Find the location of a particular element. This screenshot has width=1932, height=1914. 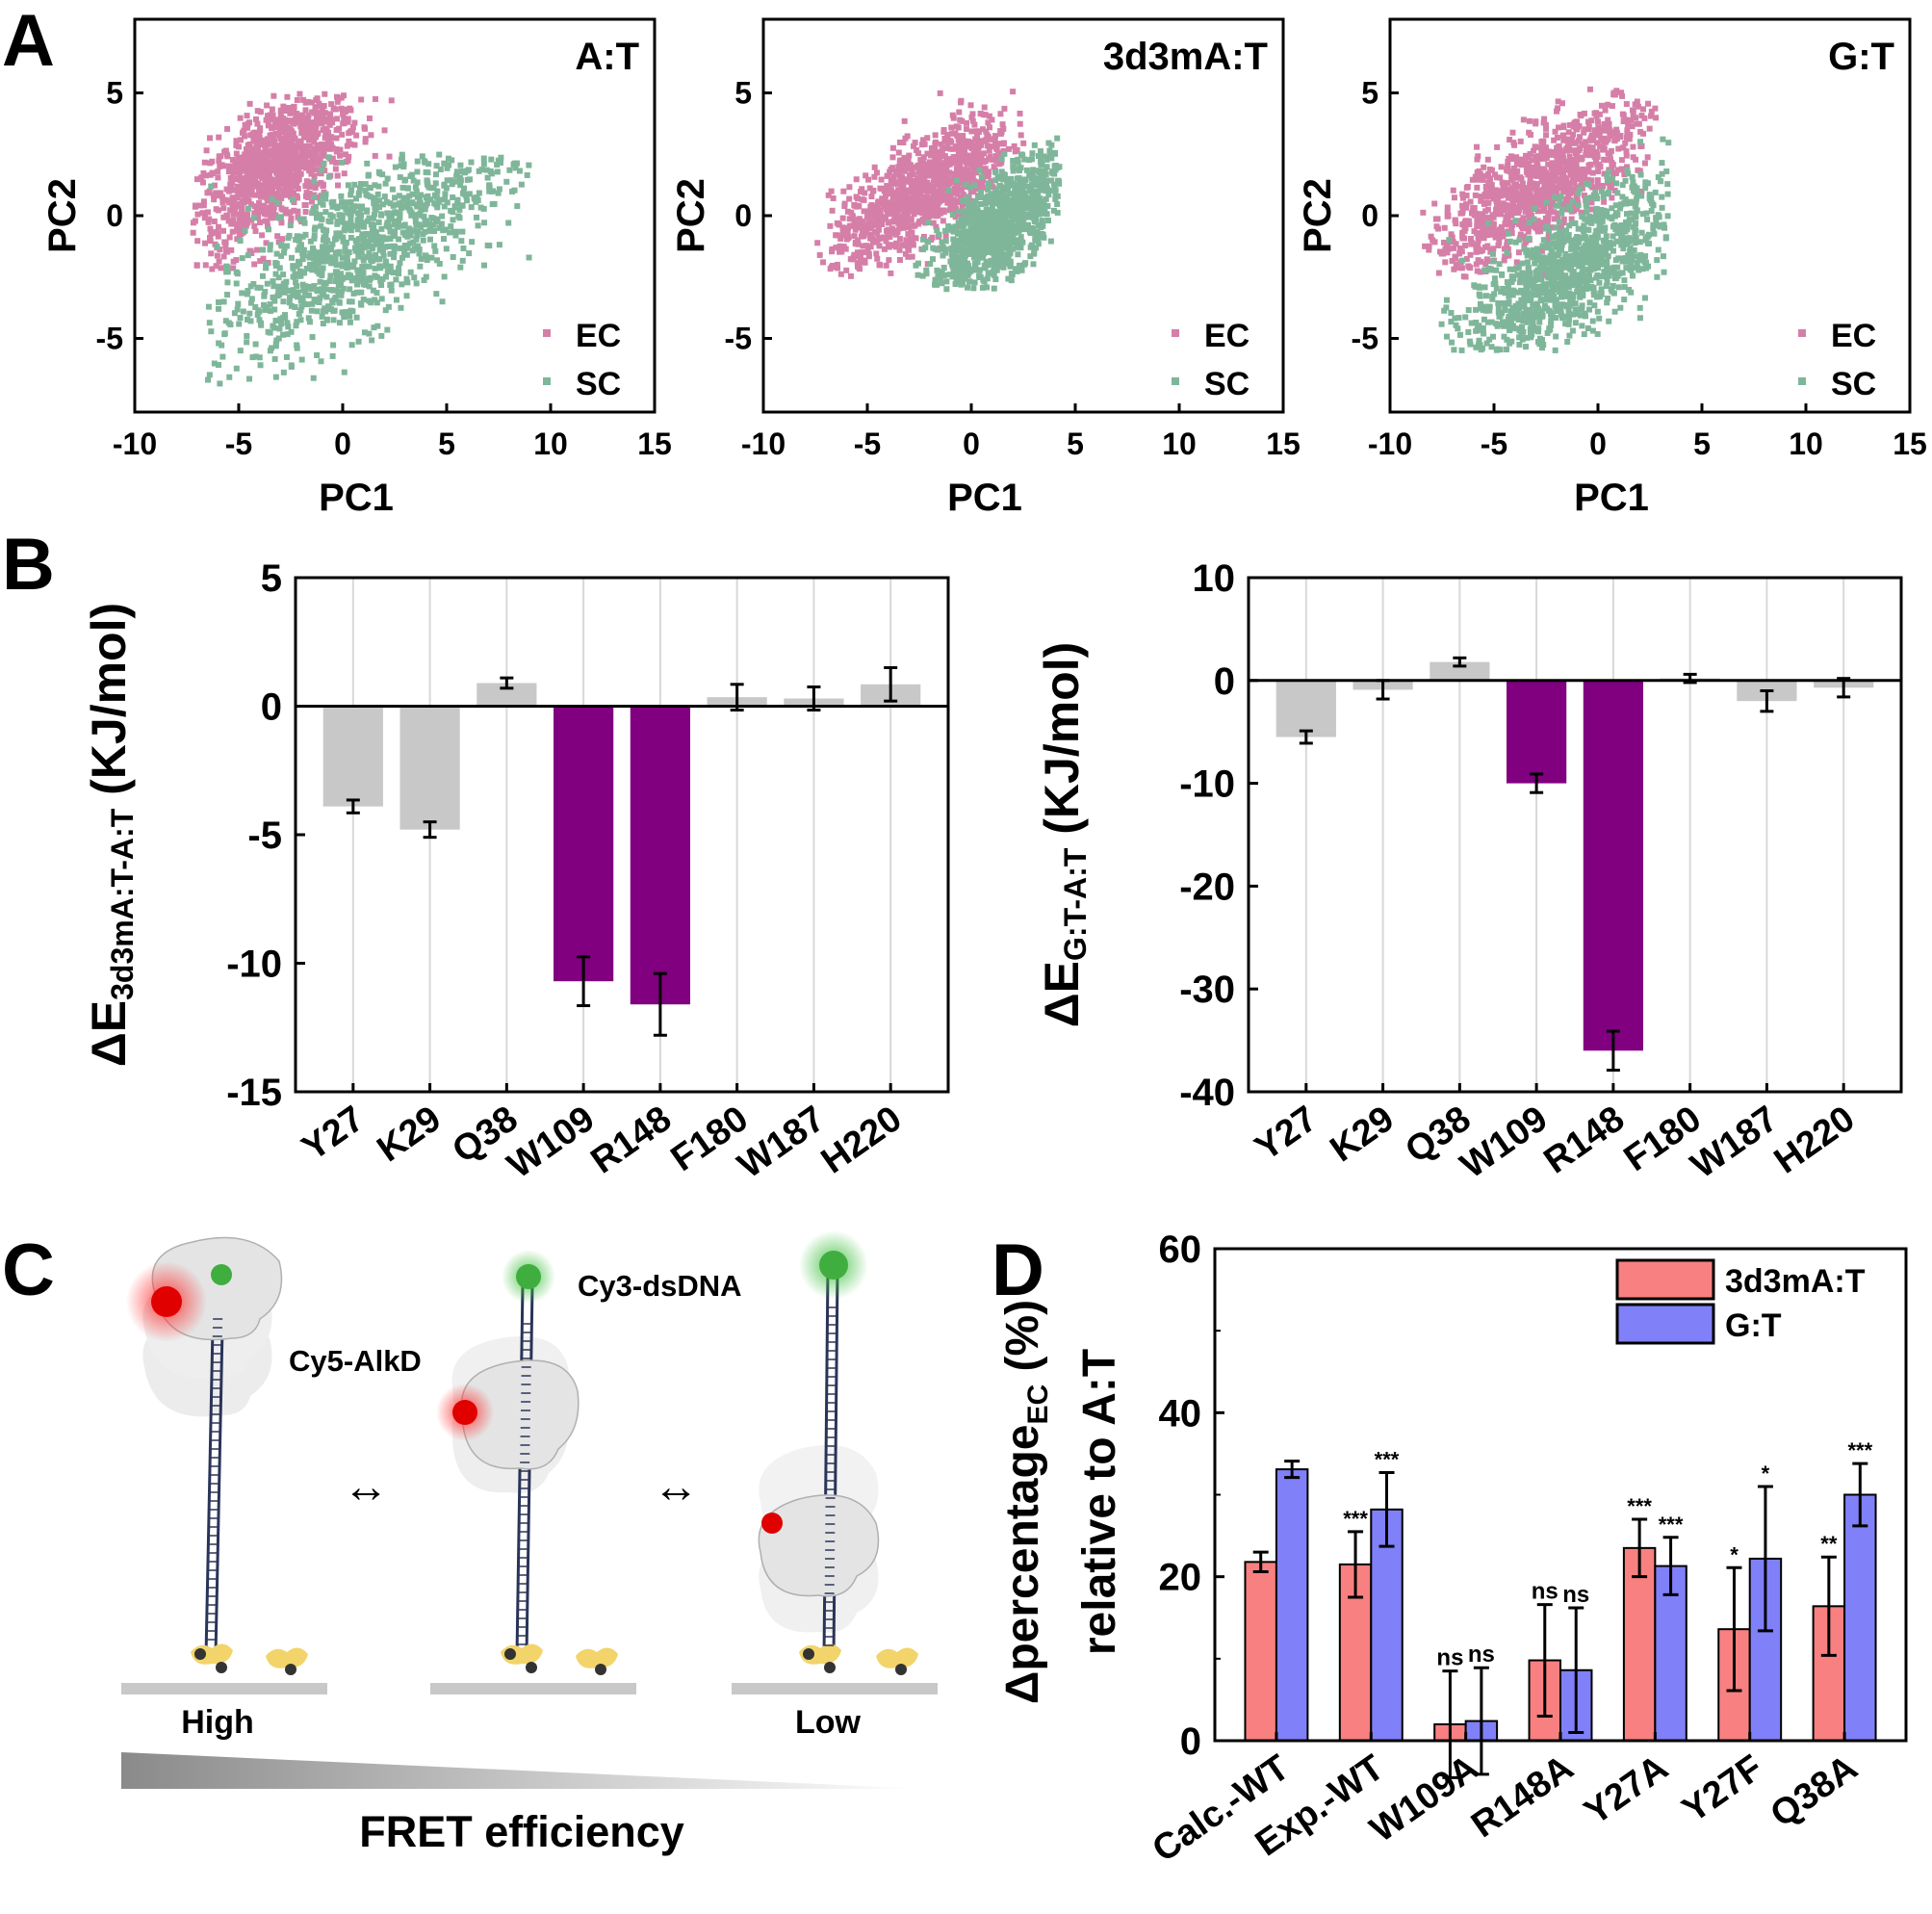

legend-swatch is located at coordinates (1175, 381).